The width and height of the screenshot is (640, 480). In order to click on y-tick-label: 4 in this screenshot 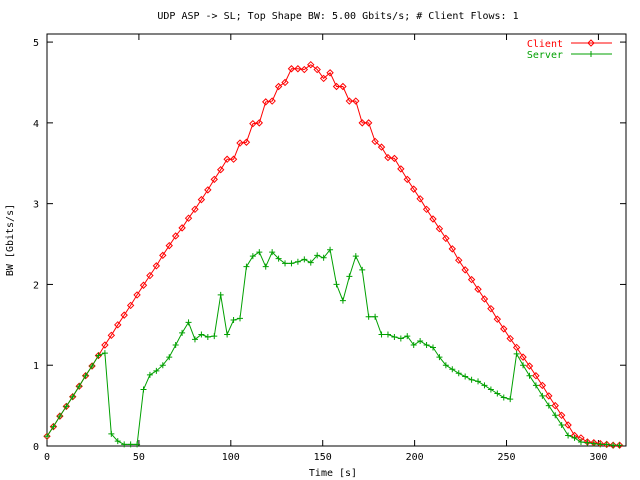, I will do `click(36, 124)`.